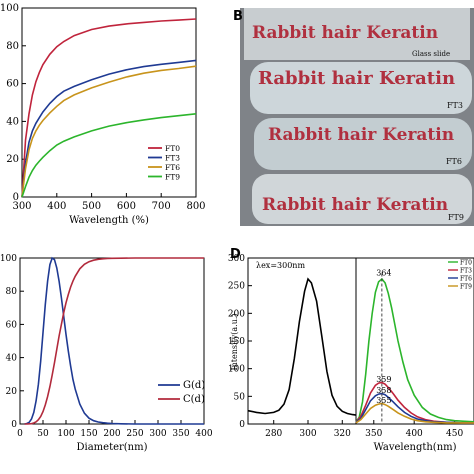 The image size is (474, 474). I want to click on x-tick-label: 250, so click(134, 434).